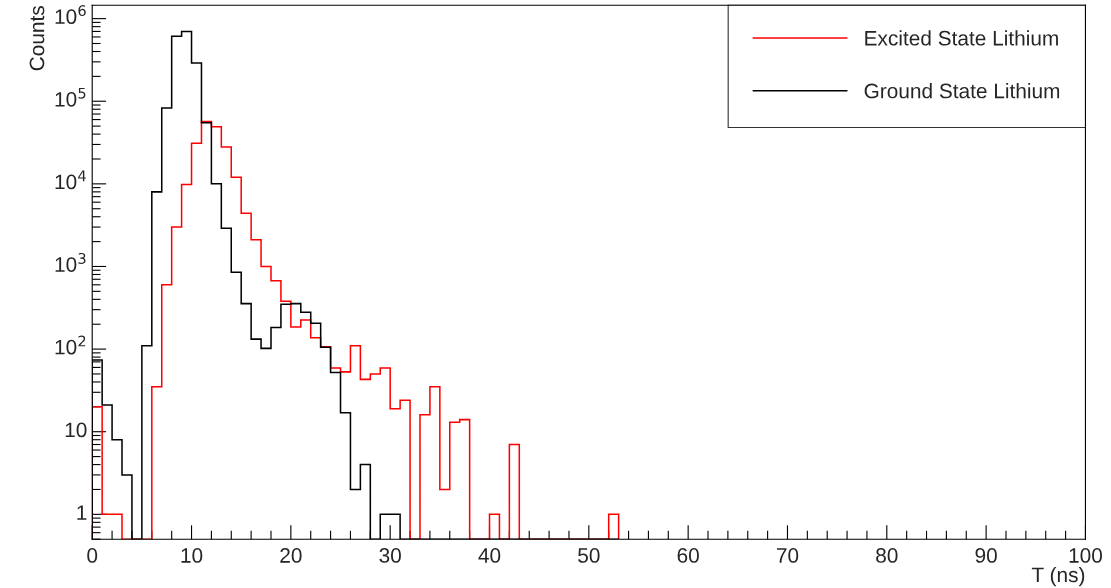 Image resolution: width=1111 pixels, height=588 pixels. What do you see at coordinates (962, 91) in the screenshot?
I see `legend-label: Ground State Lithium` at bounding box center [962, 91].